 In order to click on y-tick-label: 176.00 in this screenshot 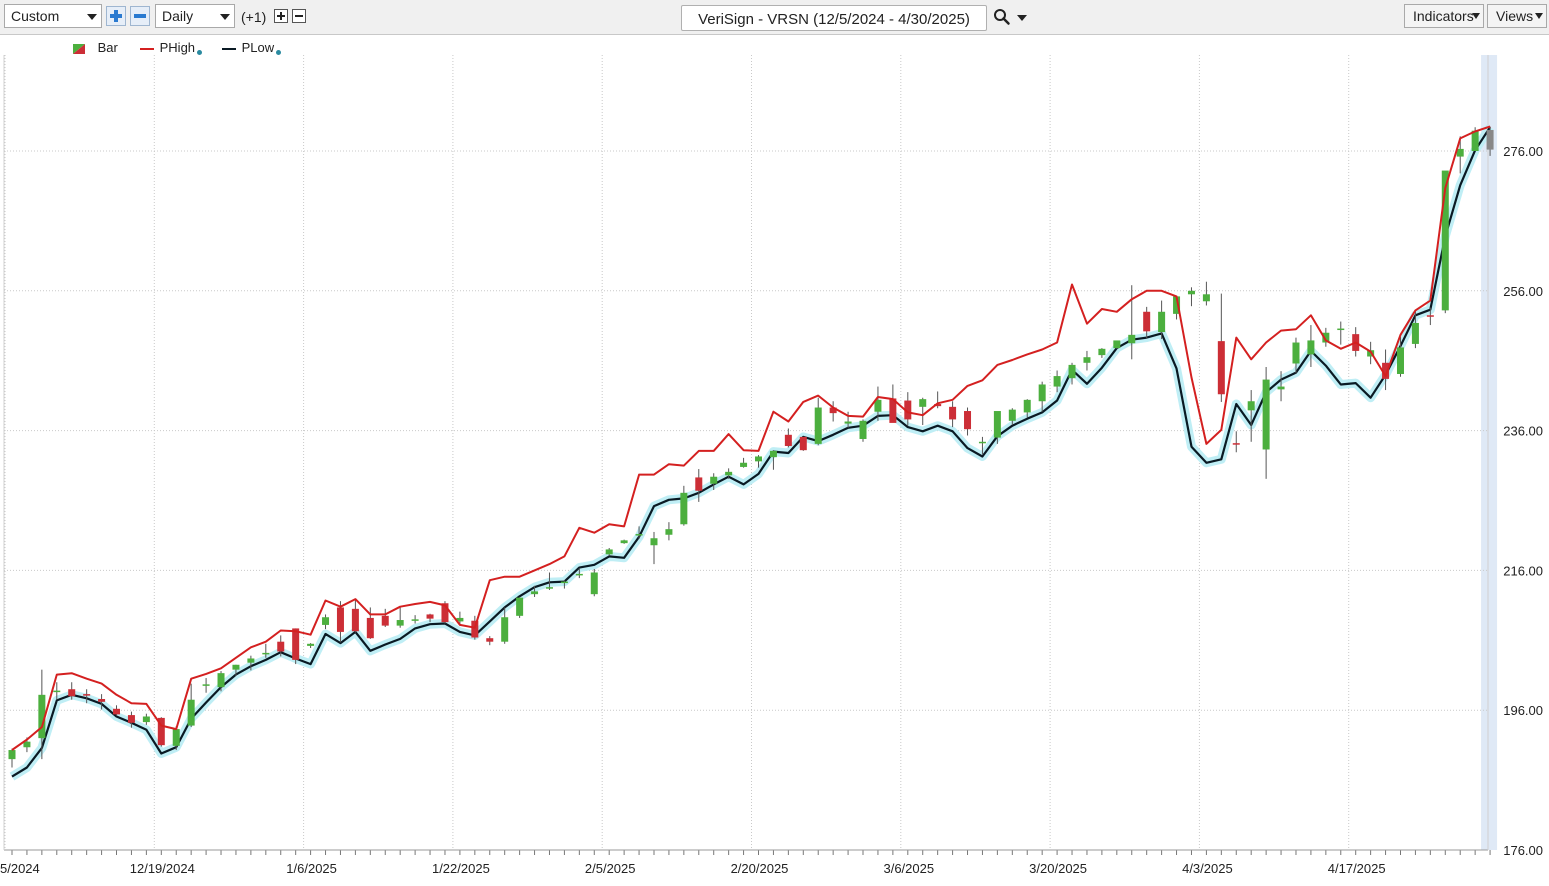, I will do `click(1523, 850)`.